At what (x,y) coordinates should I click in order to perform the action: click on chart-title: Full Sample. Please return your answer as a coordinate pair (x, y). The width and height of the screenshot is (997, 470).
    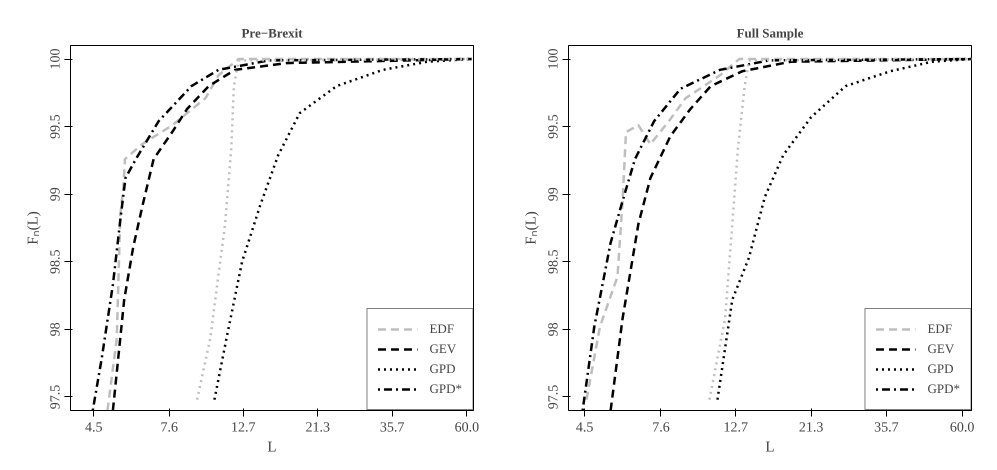
    Looking at the image, I should click on (770, 33).